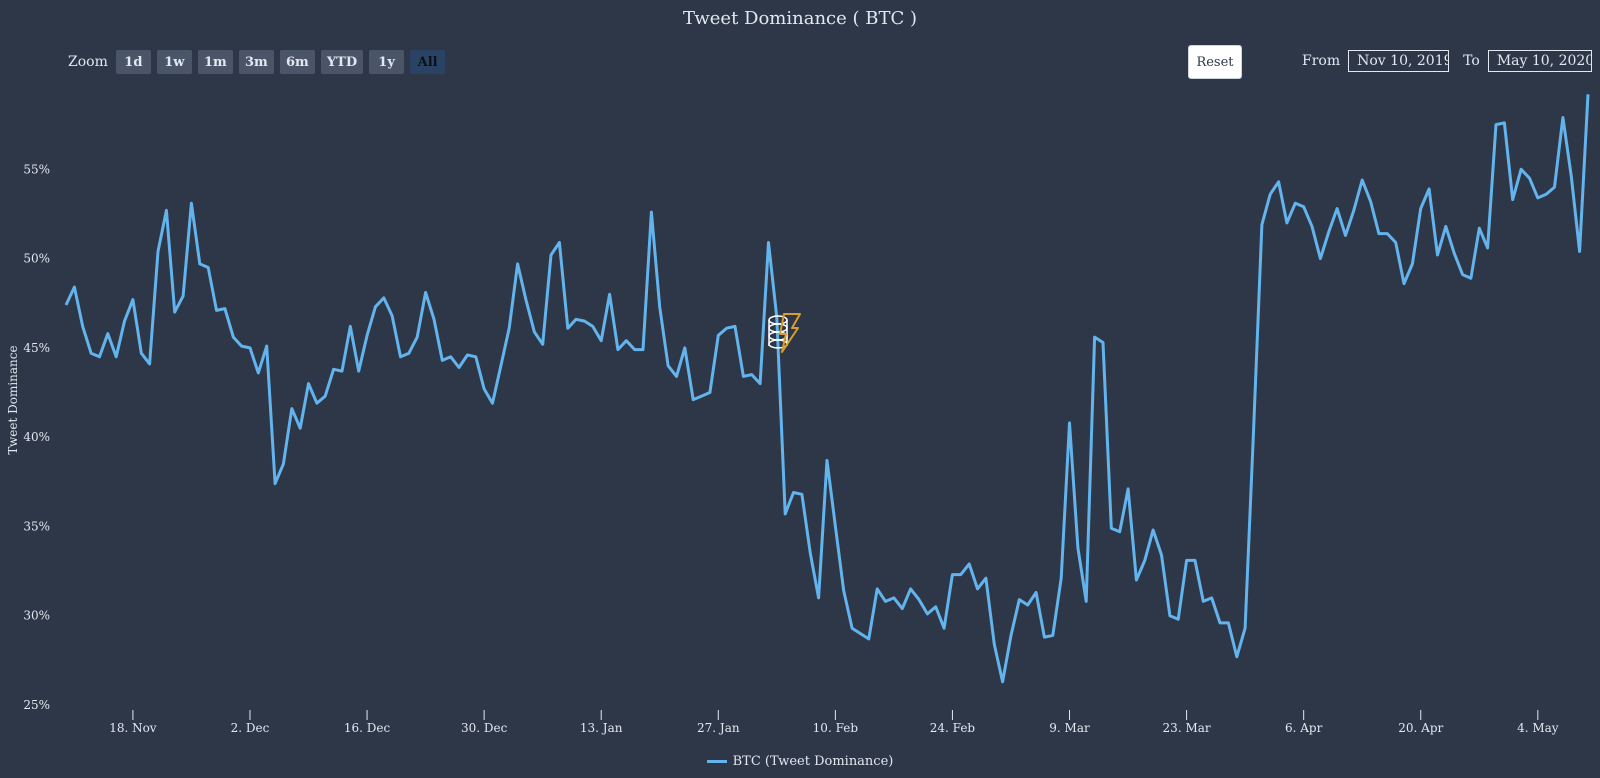 This screenshot has height=778, width=1600. Describe the element at coordinates (1069, 728) in the screenshot. I see `x-tick-label: 9. Mar` at that location.